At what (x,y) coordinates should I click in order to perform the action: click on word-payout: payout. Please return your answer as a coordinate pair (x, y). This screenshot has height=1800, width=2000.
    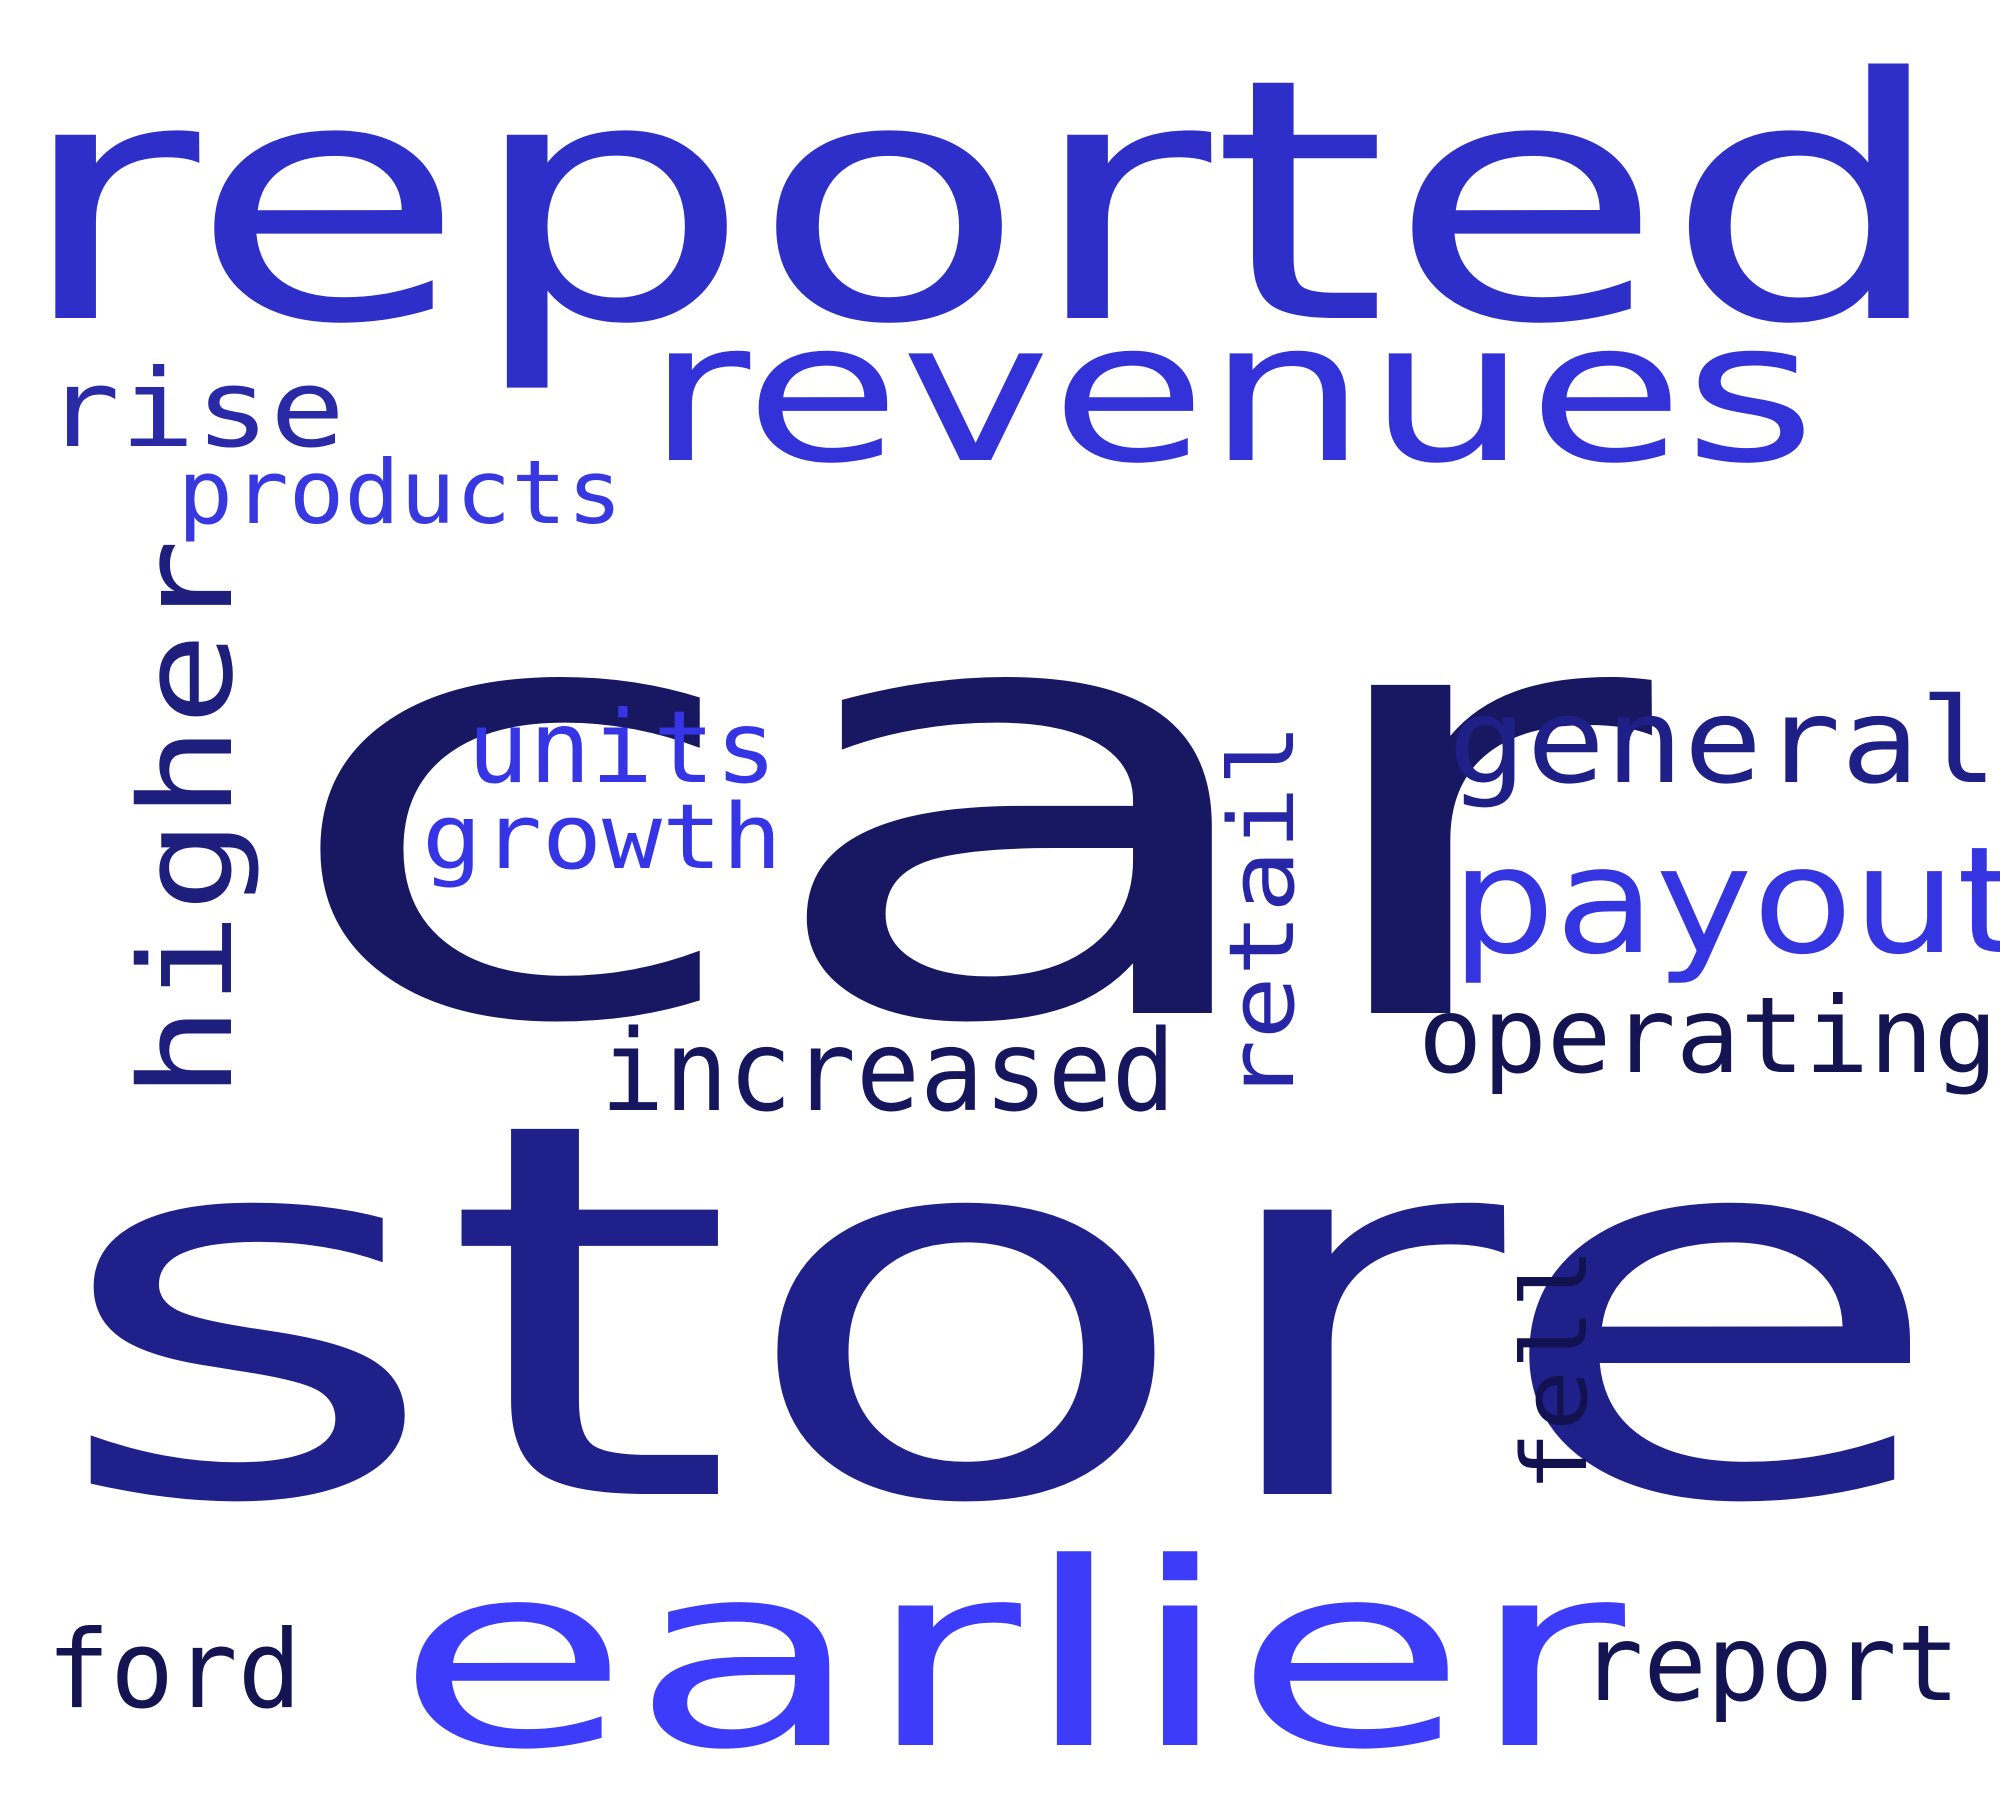
    Looking at the image, I should click on (1725, 901).